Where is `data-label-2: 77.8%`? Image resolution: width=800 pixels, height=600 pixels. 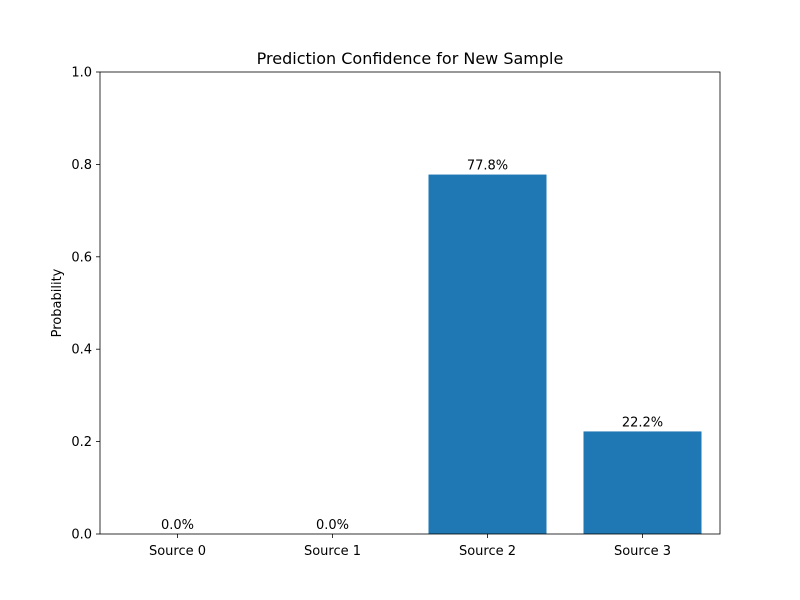 data-label-2: 77.8% is located at coordinates (487, 166).